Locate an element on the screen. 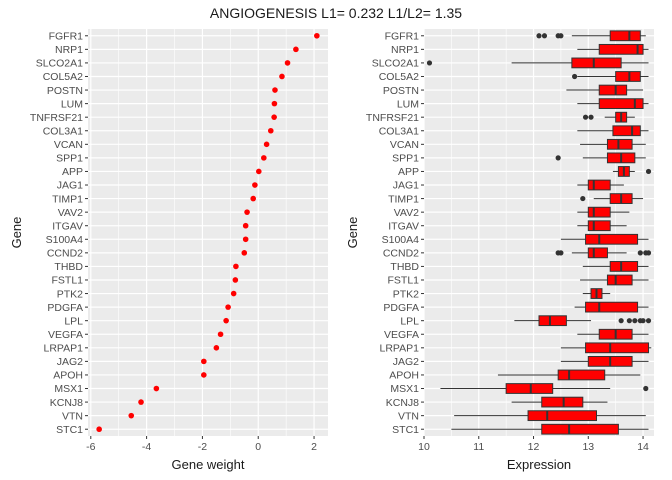 This screenshot has width=672, height=480. weight-point-pdgfa is located at coordinates (228, 307).